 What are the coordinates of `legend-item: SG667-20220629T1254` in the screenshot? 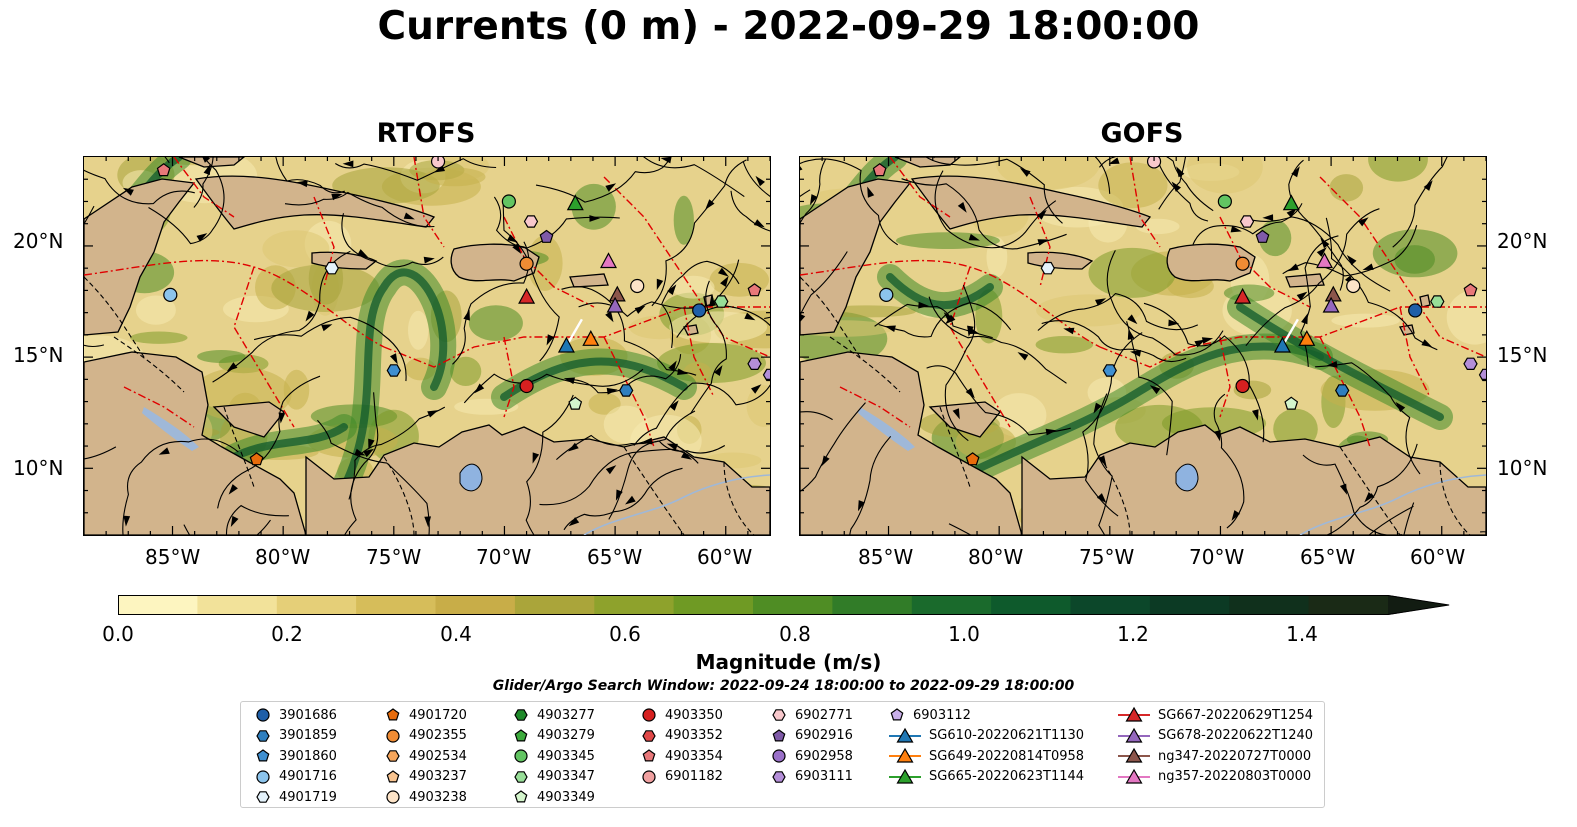 It's located at (1215, 715).